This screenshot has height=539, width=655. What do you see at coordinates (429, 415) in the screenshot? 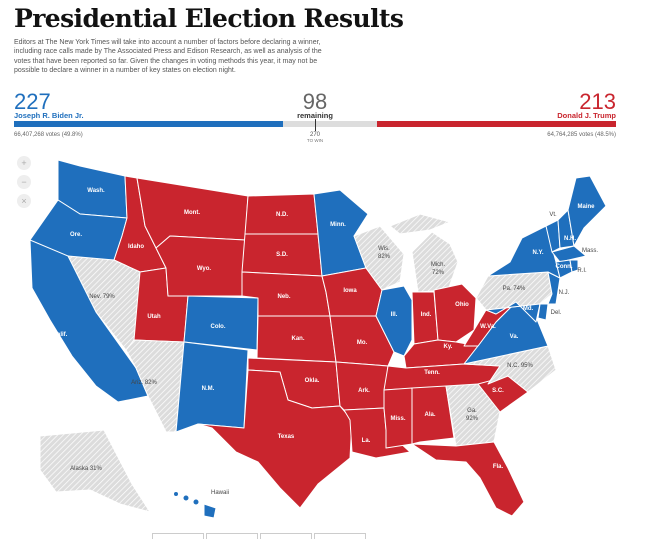
I see `label-ala: Ala.` at bounding box center [429, 415].